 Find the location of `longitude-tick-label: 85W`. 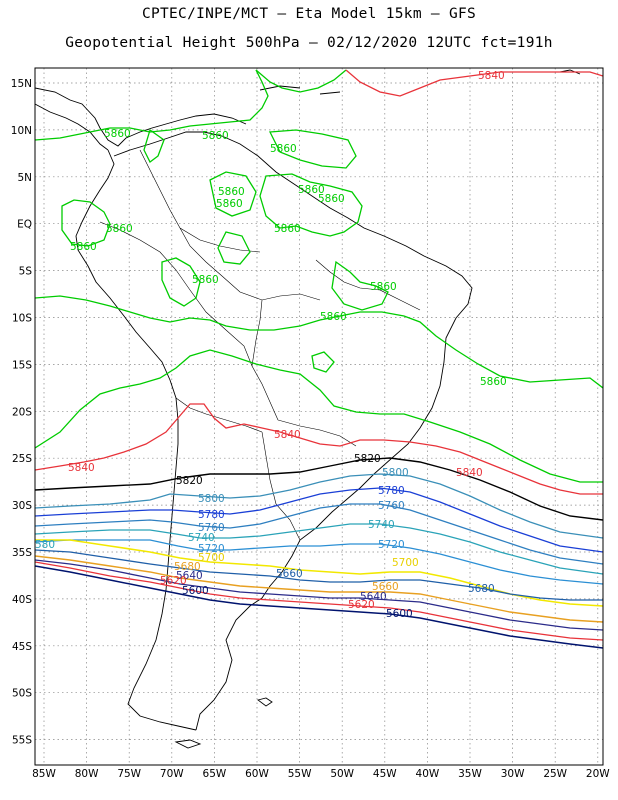

longitude-tick-label: 85W is located at coordinates (44, 774).